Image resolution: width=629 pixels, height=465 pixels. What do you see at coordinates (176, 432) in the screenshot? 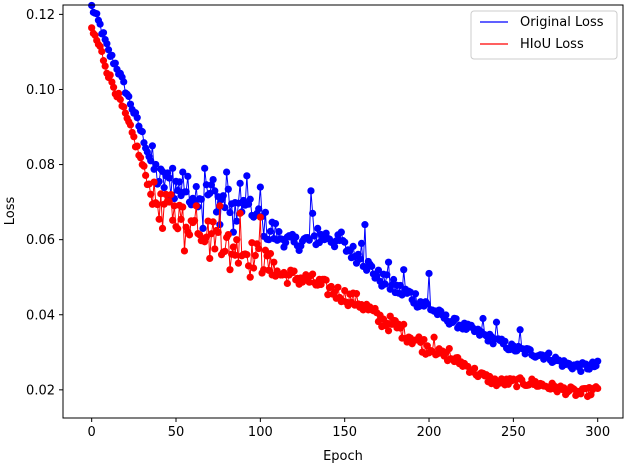
I see `x-tick-label: 50` at bounding box center [176, 432].